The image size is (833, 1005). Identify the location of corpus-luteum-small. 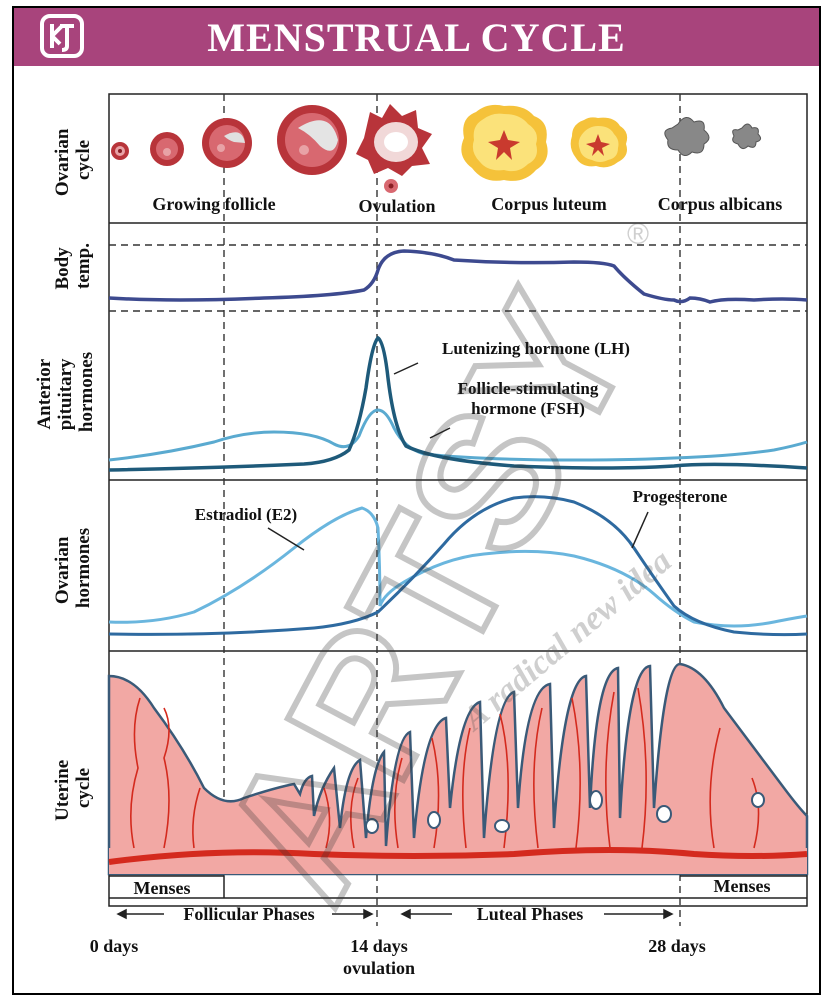
(599, 142).